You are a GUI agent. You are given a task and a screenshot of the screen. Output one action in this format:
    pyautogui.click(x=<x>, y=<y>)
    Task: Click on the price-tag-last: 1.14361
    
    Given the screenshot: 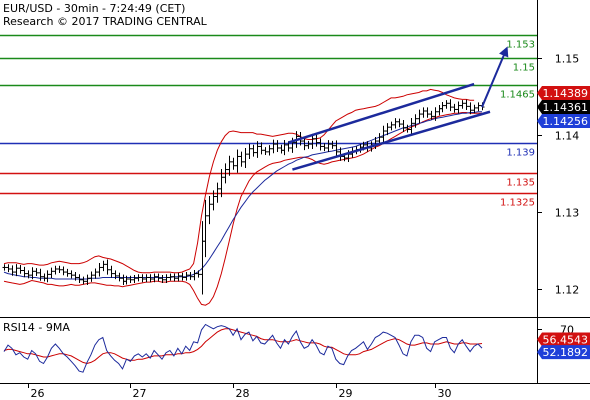 What is the action you would take?
    pyautogui.click(x=563, y=107)
    